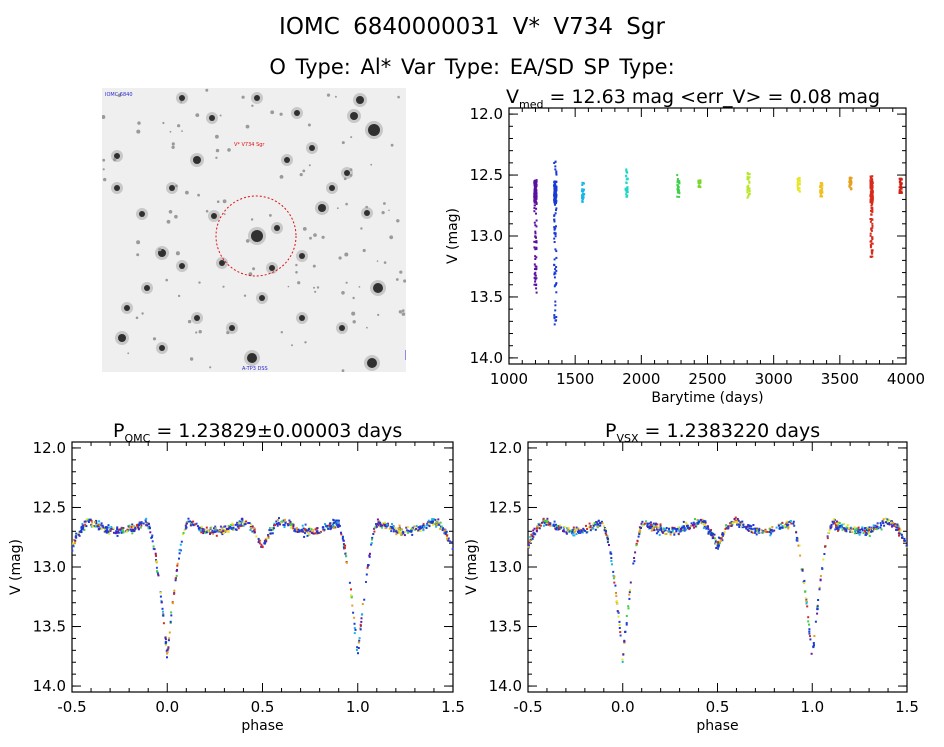 Image resolution: width=944 pixels, height=747 pixels. I want to click on phased_vsx-xlabel: phase, so click(717, 726).